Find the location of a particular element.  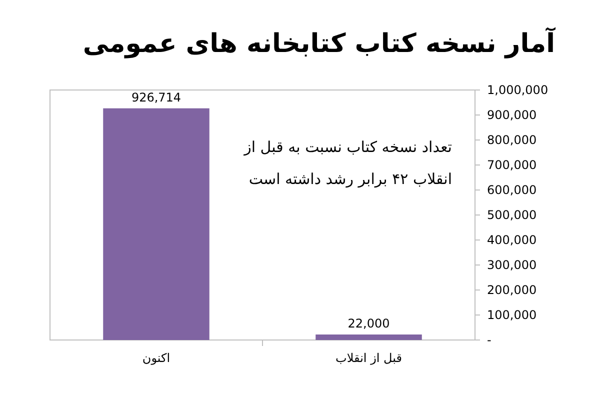

y-tick-label: 100,000 is located at coordinates (512, 315).